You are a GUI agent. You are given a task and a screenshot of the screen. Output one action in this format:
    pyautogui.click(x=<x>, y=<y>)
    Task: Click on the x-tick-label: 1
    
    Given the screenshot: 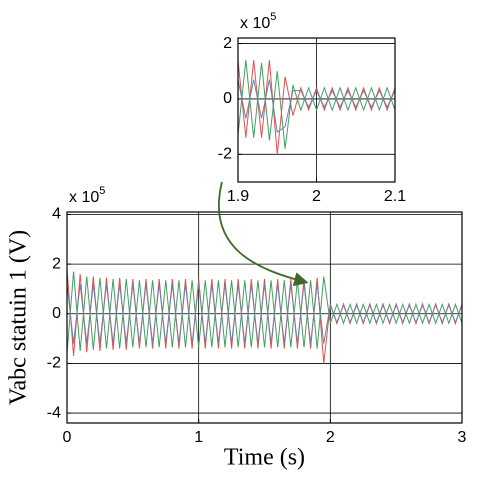 What is the action you would take?
    pyautogui.click(x=198, y=437)
    